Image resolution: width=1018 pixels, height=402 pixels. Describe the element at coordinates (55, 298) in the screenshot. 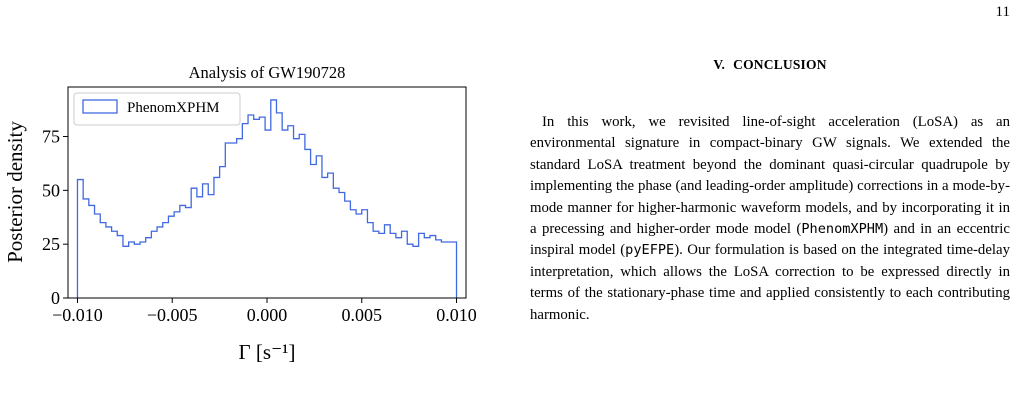

I see `y-tick-label: 0` at that location.